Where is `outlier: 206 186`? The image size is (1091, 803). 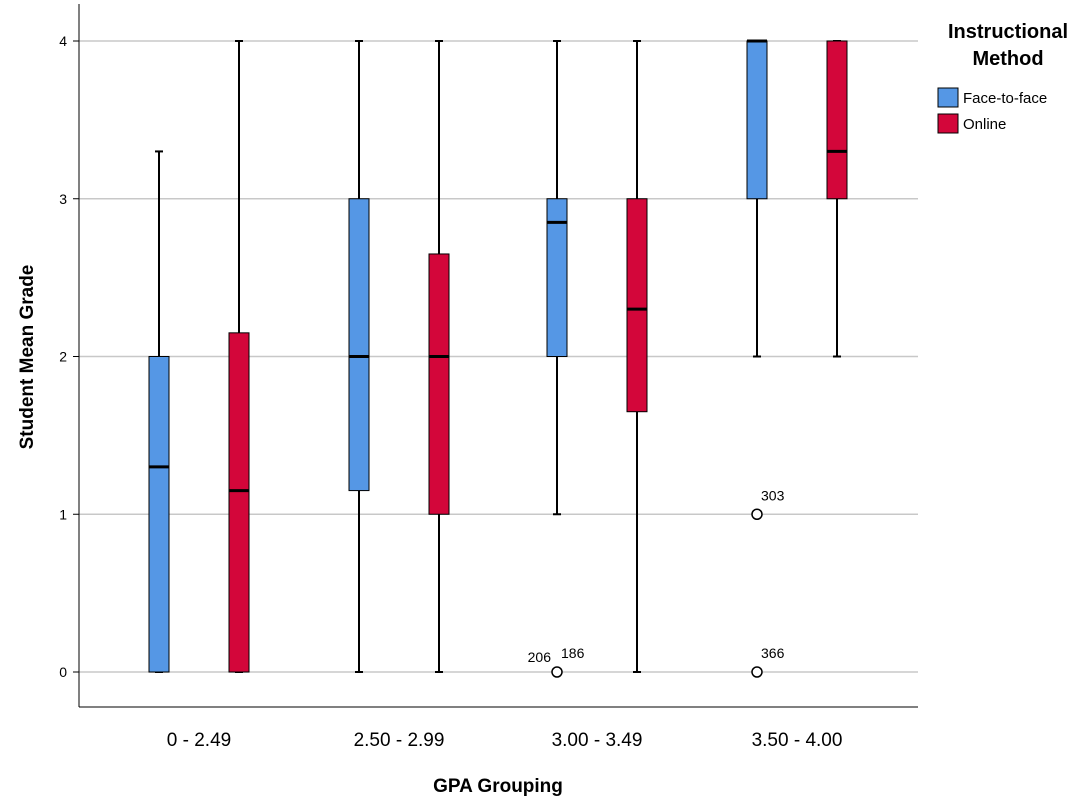
outlier: 206 186 is located at coordinates (556, 661).